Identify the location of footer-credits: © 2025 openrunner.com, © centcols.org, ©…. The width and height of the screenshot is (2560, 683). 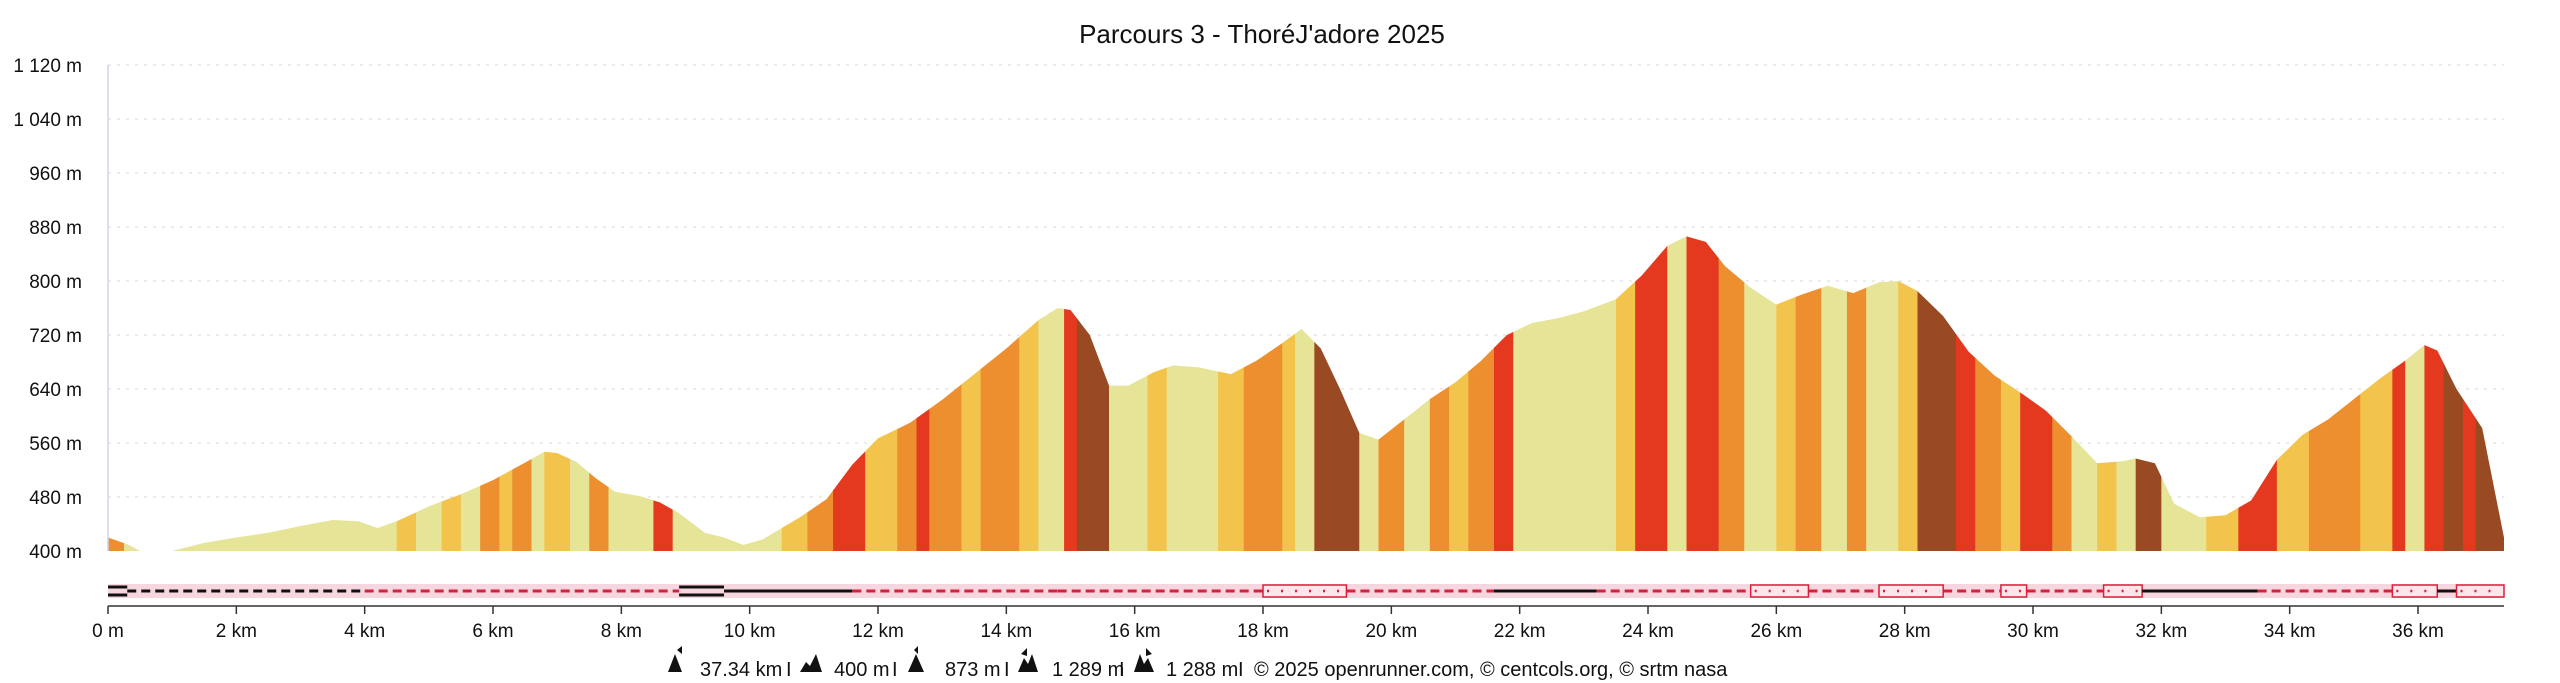
(1491, 670).